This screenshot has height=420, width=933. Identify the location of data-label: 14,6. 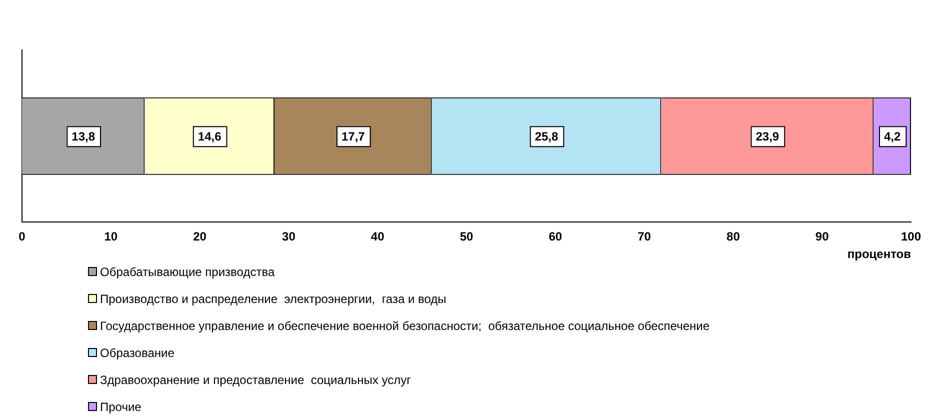
(210, 136).